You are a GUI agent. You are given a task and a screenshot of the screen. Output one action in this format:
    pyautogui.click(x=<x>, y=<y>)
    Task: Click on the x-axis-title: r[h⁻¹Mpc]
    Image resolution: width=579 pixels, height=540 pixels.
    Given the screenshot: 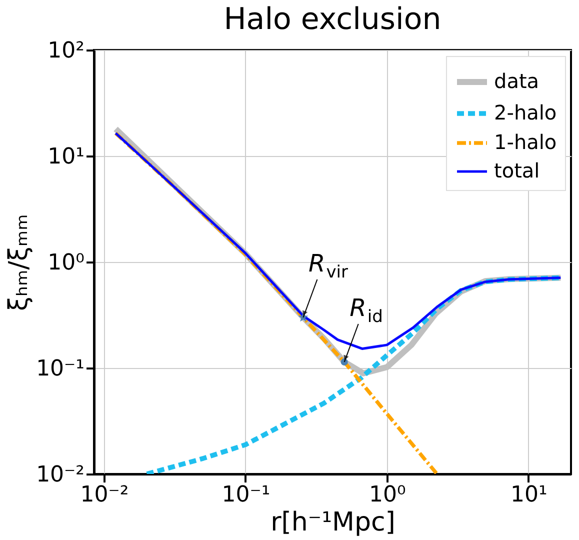 What is the action you would take?
    pyautogui.click(x=333, y=523)
    